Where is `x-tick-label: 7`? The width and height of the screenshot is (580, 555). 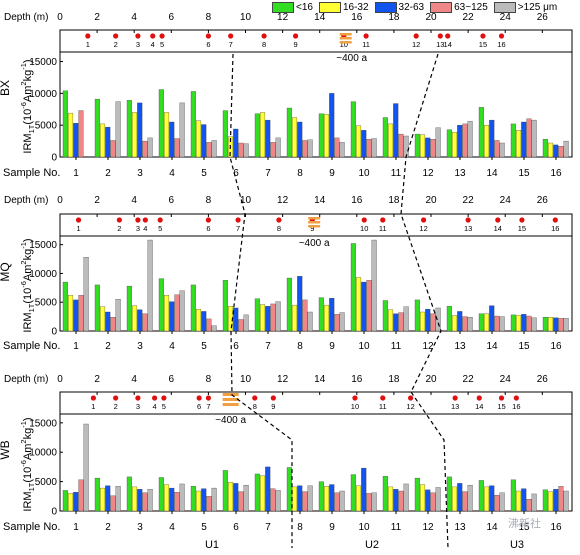 x-tick-label: 7 is located at coordinates (268, 173).